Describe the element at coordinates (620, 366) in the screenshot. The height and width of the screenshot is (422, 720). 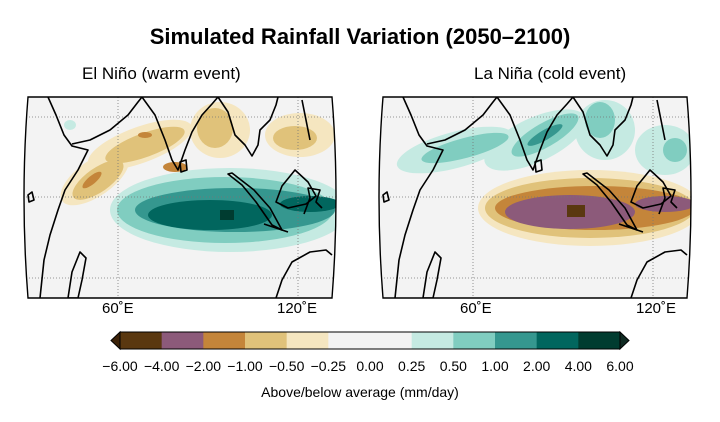
I see `colorbar-tick-label: 6.00` at that location.